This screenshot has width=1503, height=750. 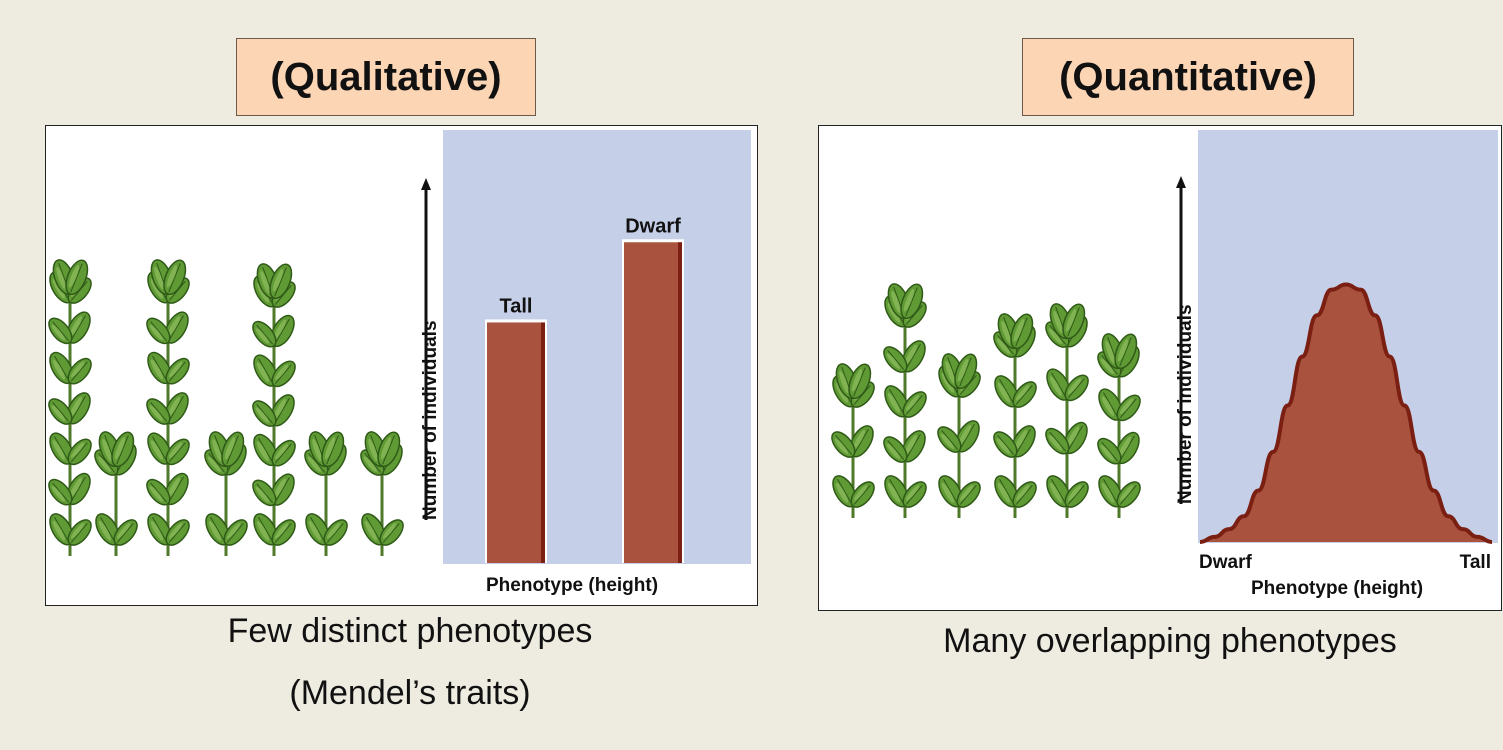 I want to click on quantitative-header: (Quantitative), so click(x=1188, y=77).